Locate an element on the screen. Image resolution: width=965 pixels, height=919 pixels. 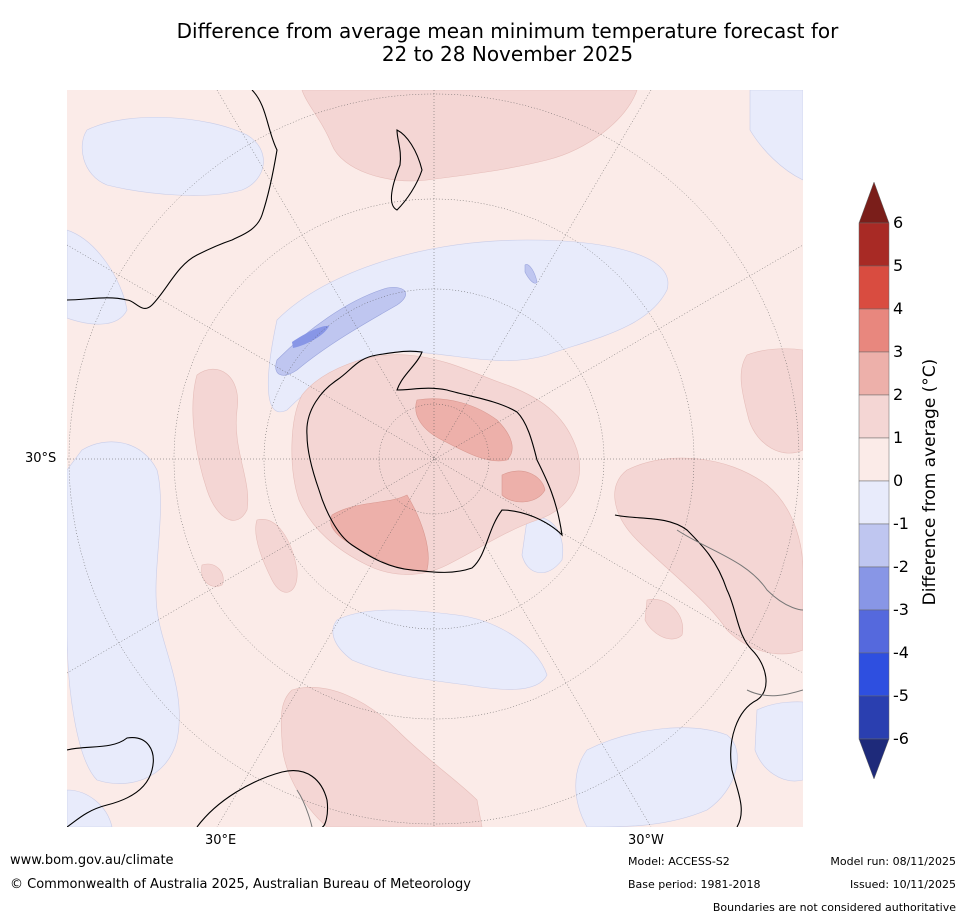
colorbar-tick-label: -1 is located at coordinates (901, 523).